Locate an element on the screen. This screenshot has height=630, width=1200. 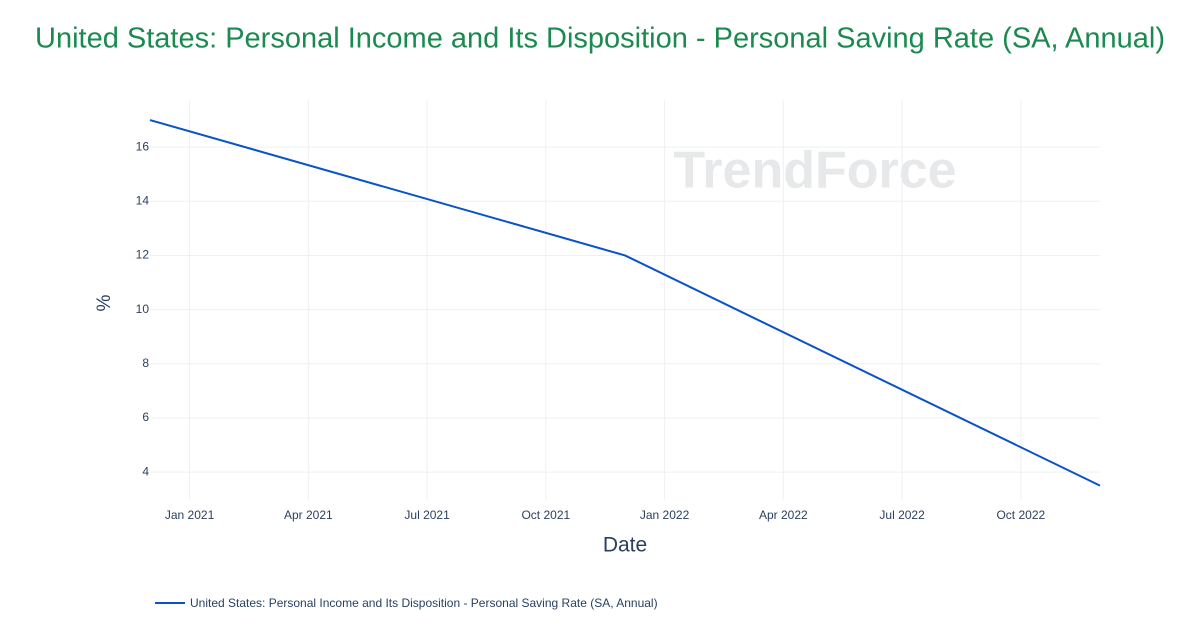
watermark: TrendForce is located at coordinates (814, 171).